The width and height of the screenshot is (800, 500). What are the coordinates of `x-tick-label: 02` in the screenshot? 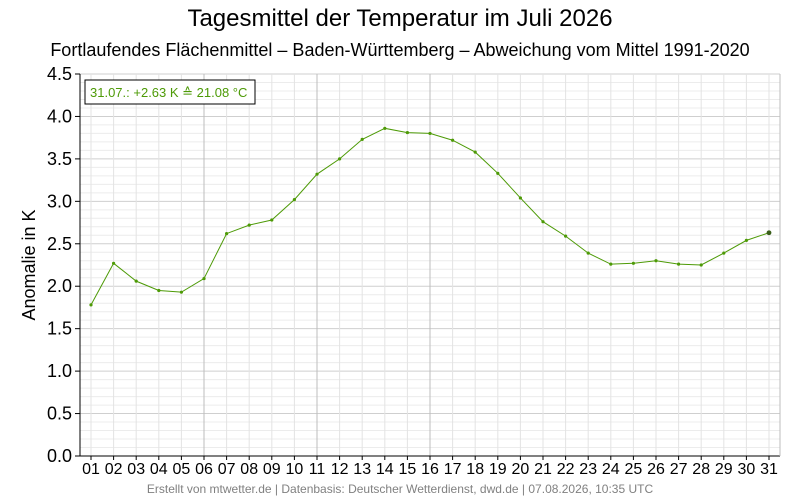 It's located at (114, 469).